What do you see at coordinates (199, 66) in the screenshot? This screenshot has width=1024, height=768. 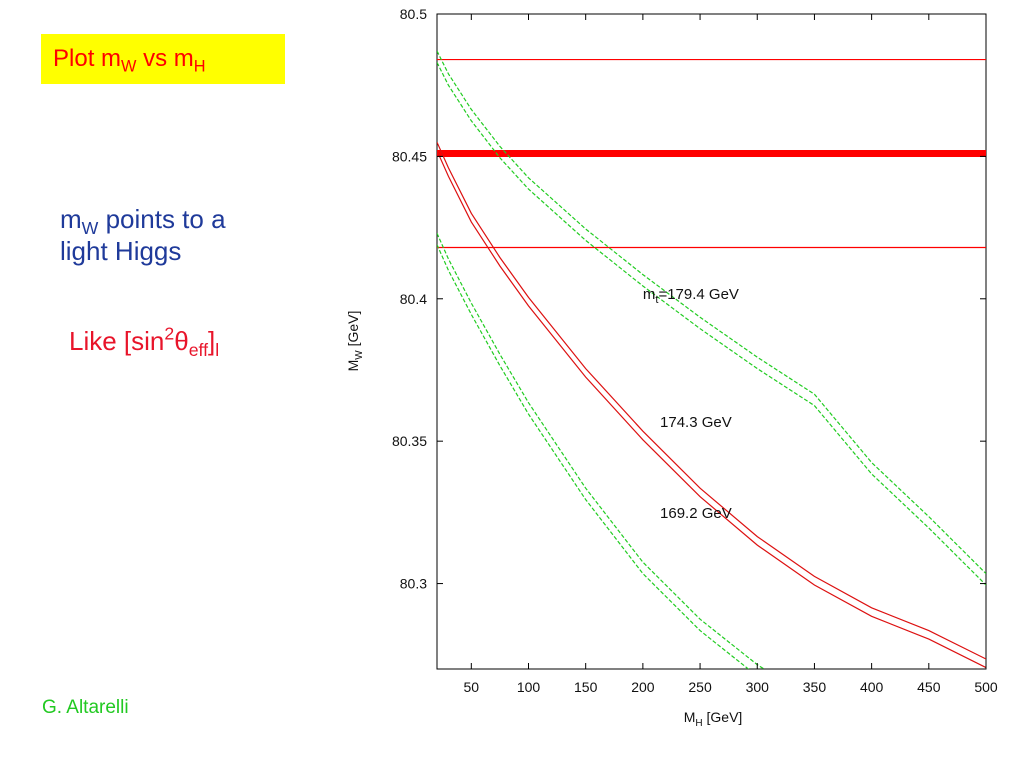 I see `title-sub-h: H` at bounding box center [199, 66].